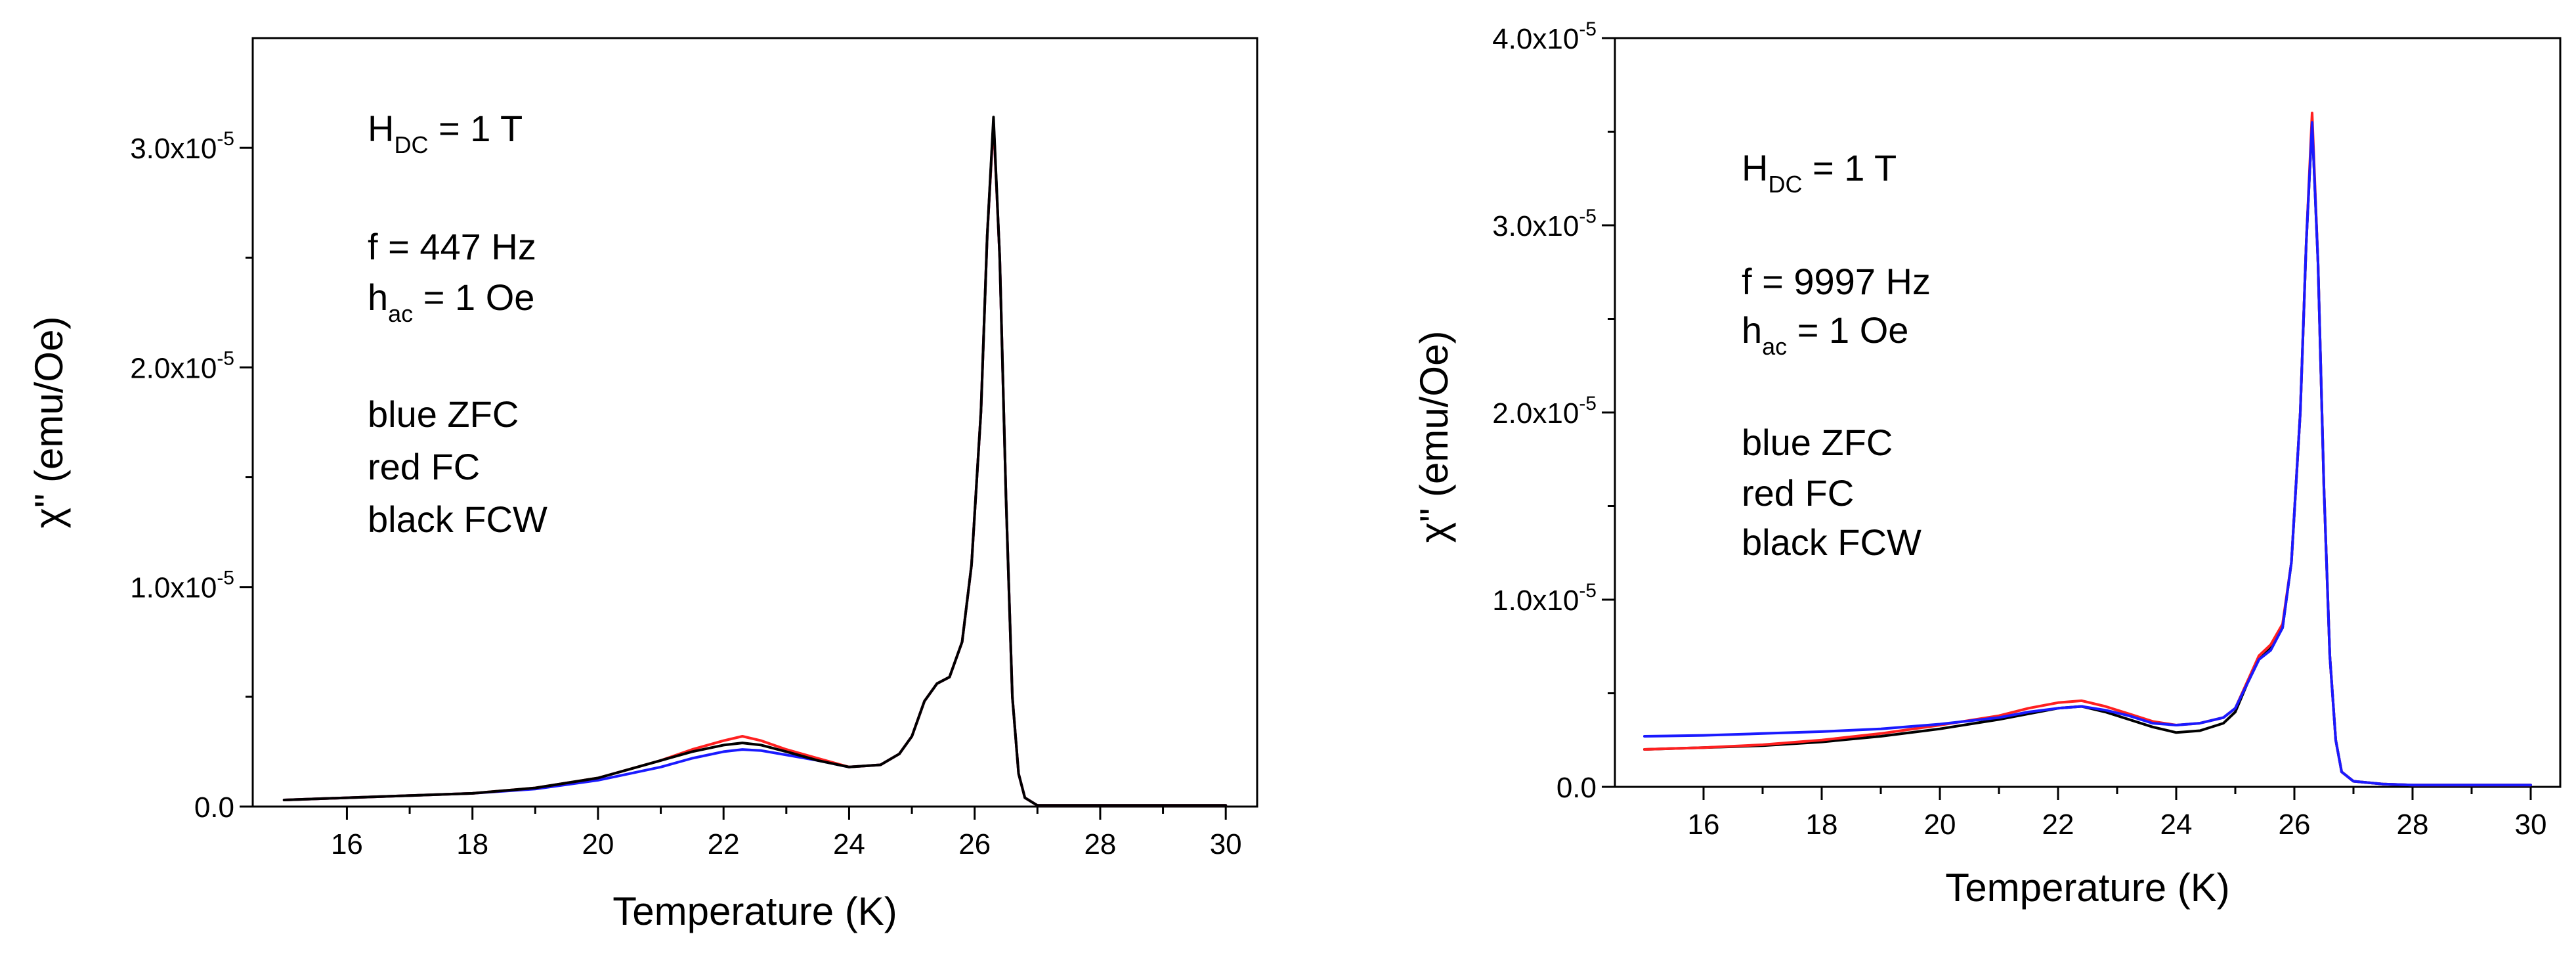 The height and width of the screenshot is (955, 2576). I want to click on x-axis-title-left: Temperature (K), so click(754, 911).